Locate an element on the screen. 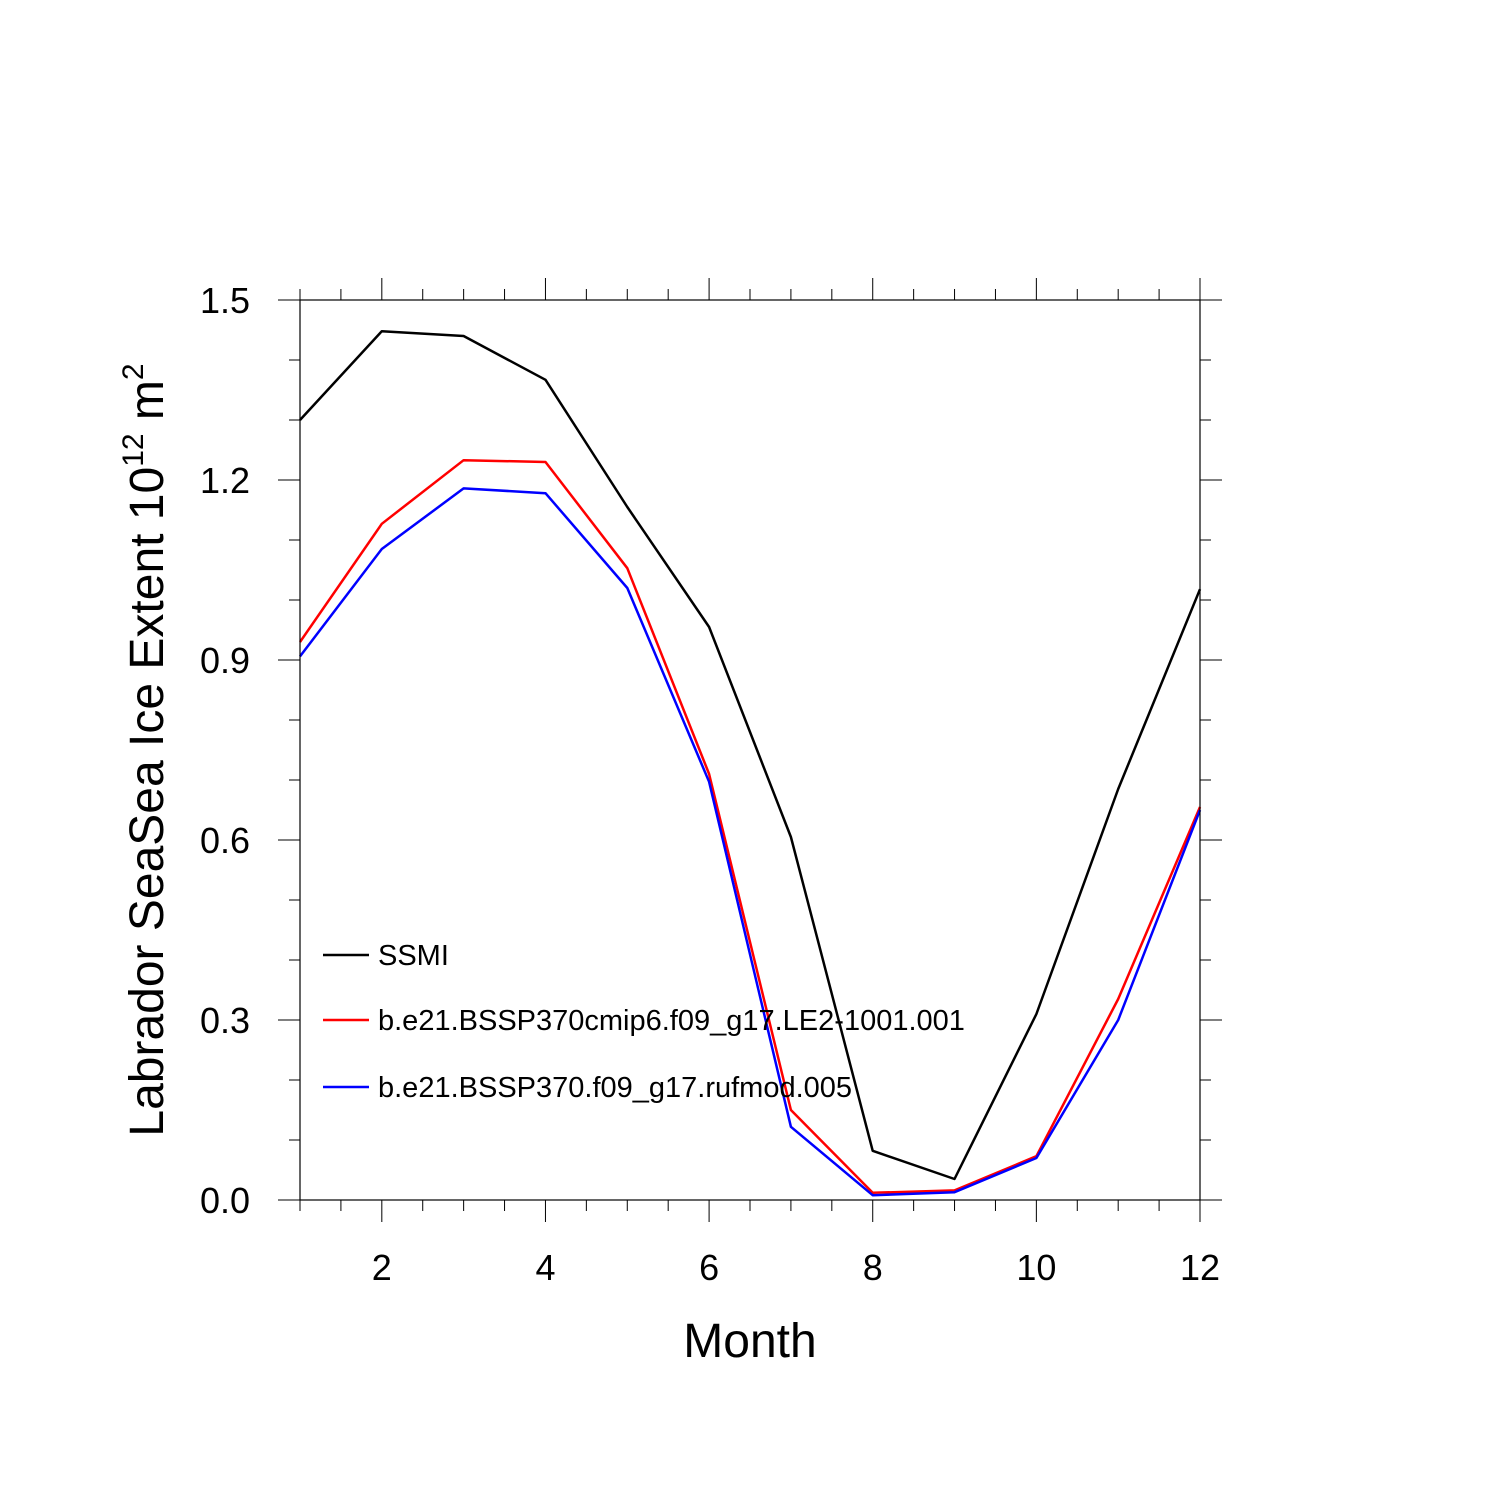 This screenshot has height=1500, width=1500. y-axis-title-unit-exponent: 2 is located at coordinates (133, 371).